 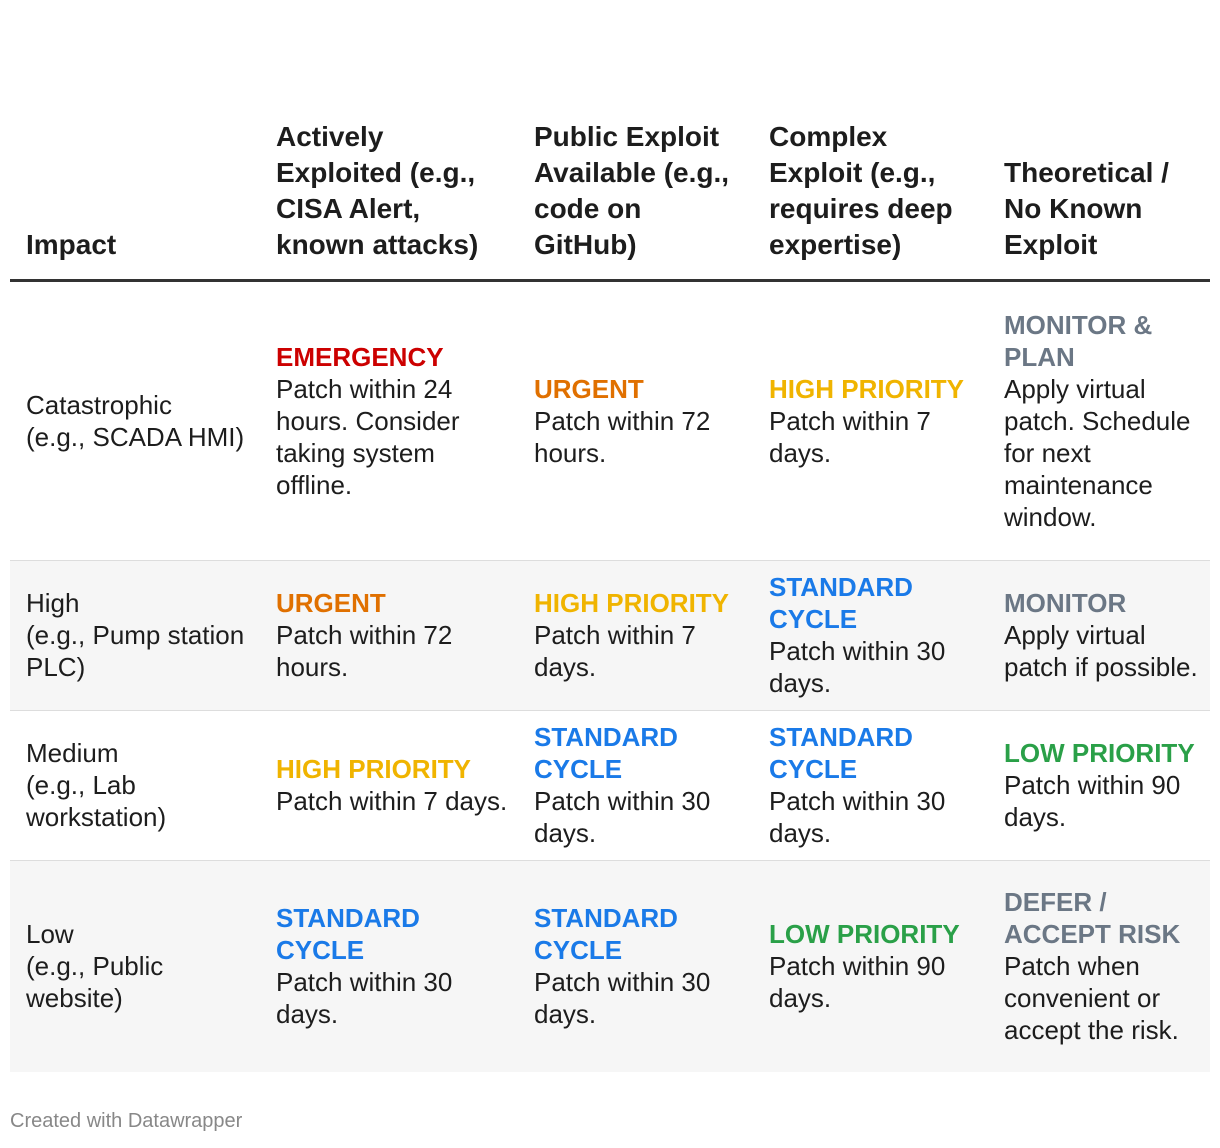 I want to click on impact-cell: Catastrophic (e.g., SCADA HMI), so click(x=135, y=420).